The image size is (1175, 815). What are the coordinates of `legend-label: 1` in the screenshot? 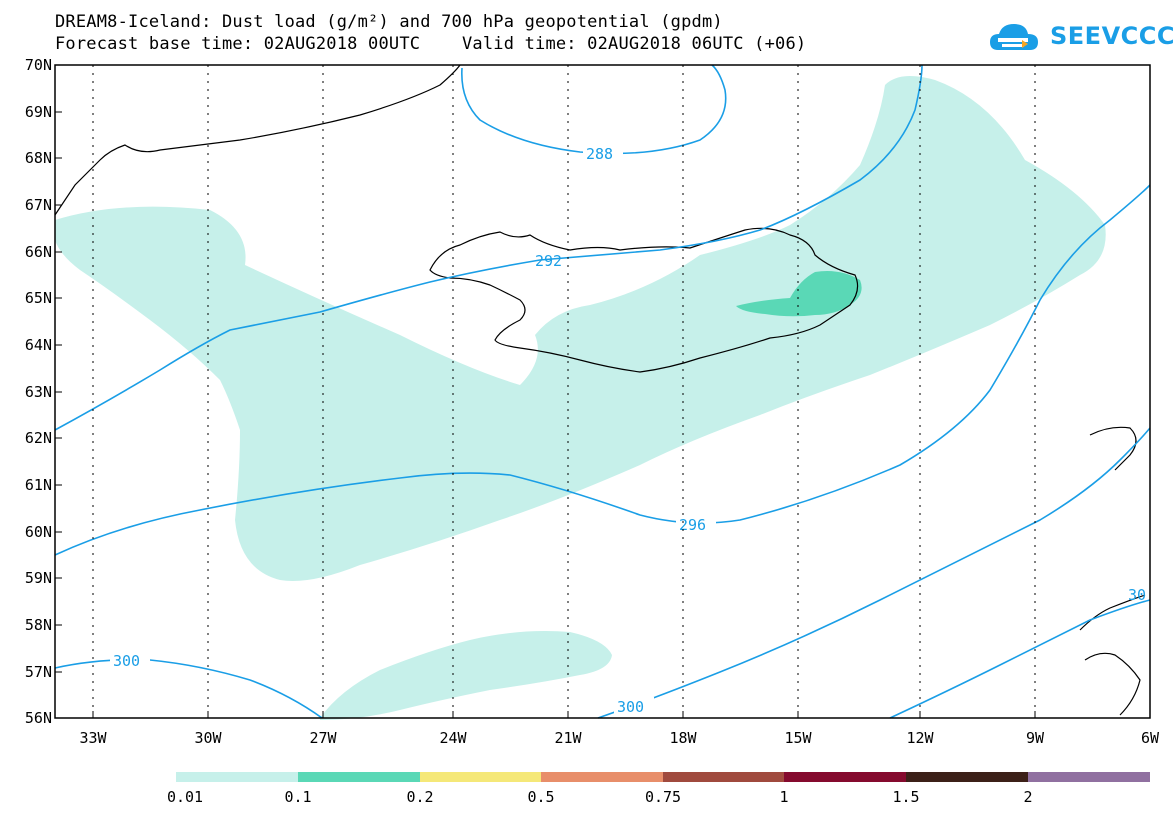 It's located at (783, 797).